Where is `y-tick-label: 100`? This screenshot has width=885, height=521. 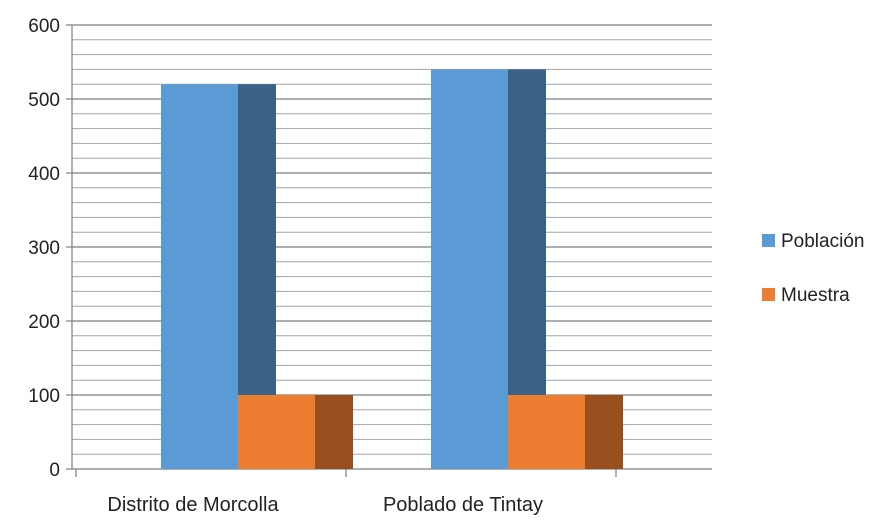
y-tick-label: 100 is located at coordinates (44, 396).